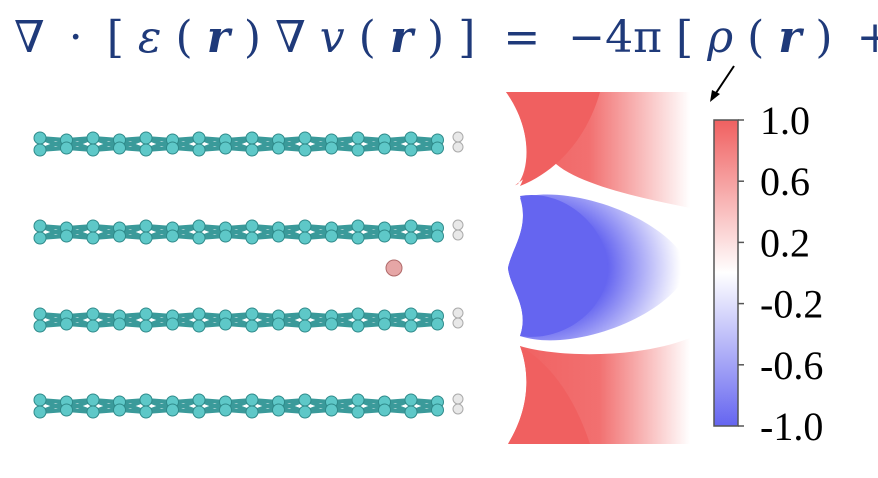  I want to click on eq-rparen3: ), so click(823, 37).